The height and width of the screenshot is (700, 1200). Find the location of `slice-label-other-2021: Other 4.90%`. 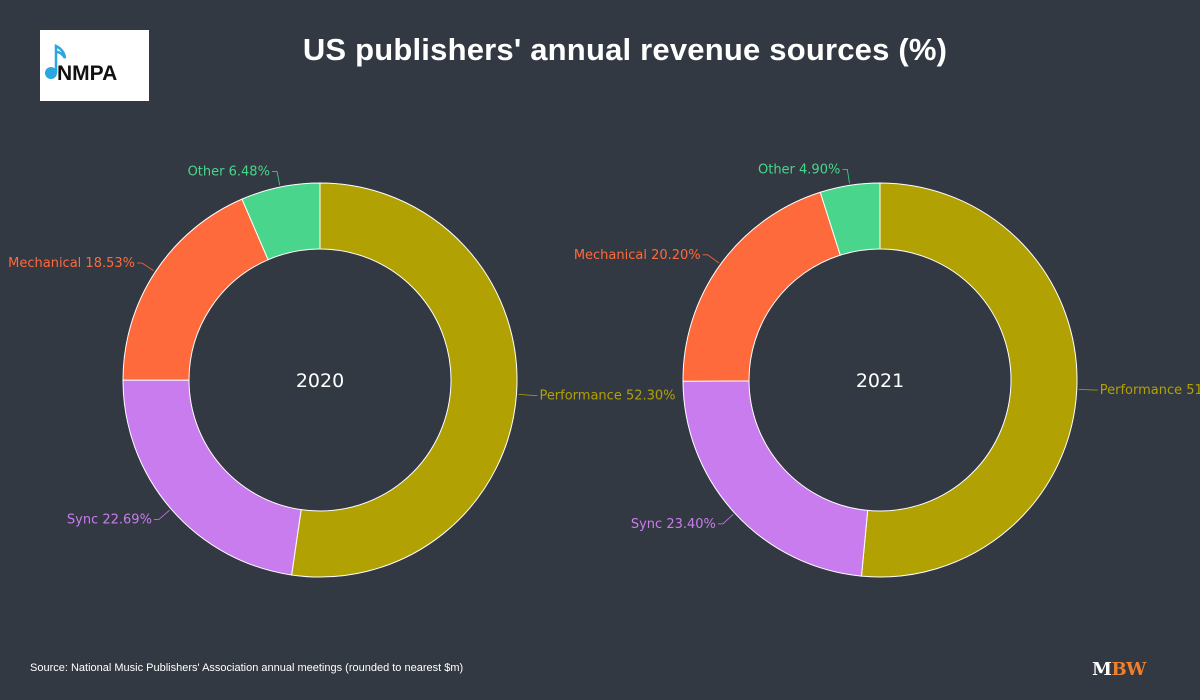

slice-label-other-2021: Other 4.90% is located at coordinates (799, 170).